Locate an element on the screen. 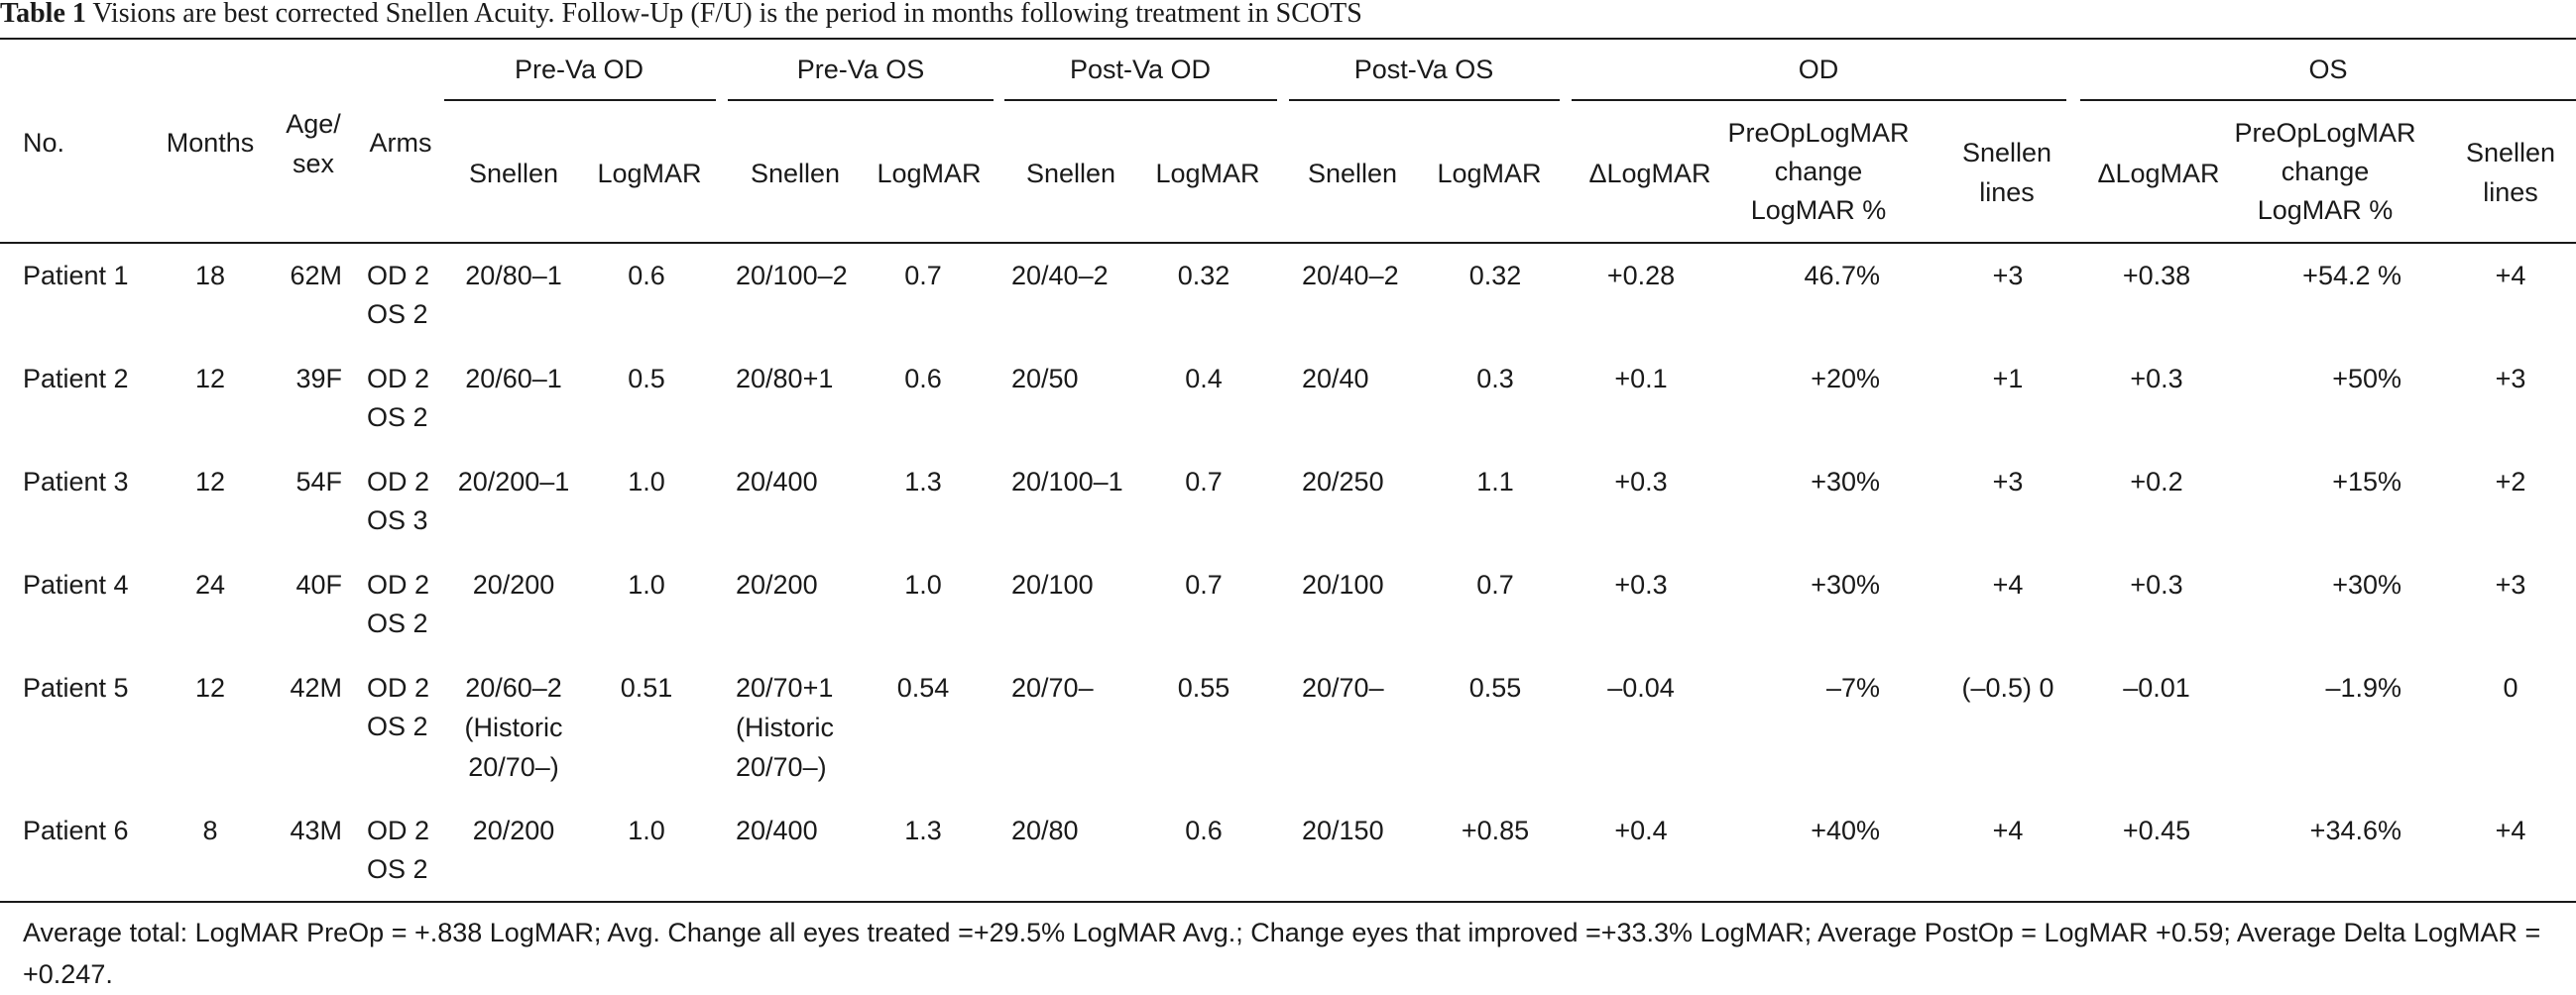 The image size is (2576, 995). cell-post-od-logmar: 0.4 is located at coordinates (1204, 379).